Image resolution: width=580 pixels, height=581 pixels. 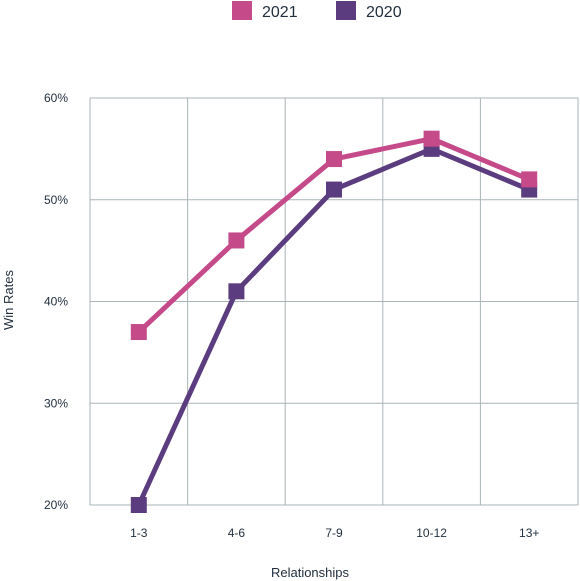 I want to click on y-tick-label: 20%, so click(x=56, y=505).